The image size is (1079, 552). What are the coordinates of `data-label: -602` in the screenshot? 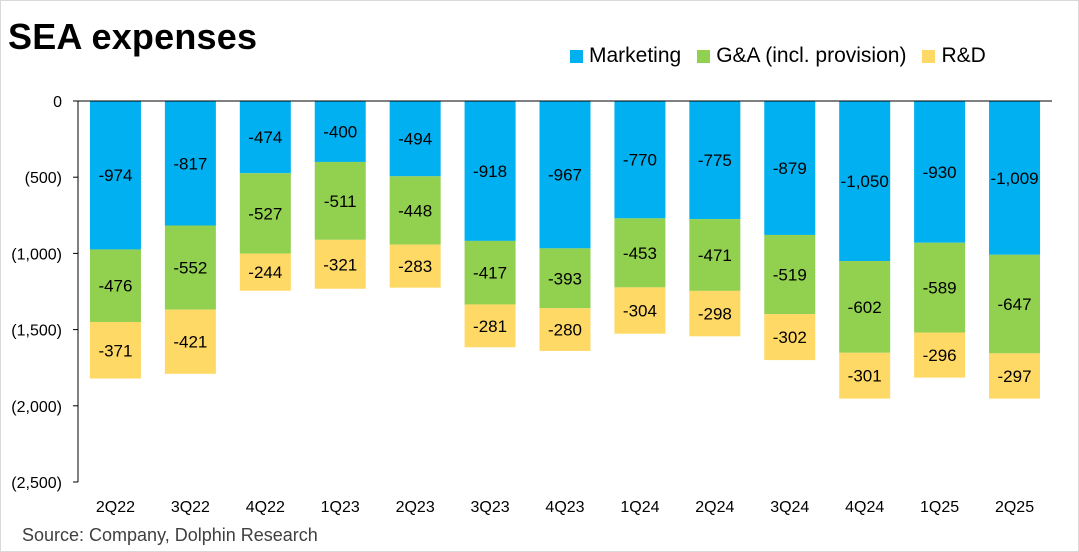 It's located at (865, 307).